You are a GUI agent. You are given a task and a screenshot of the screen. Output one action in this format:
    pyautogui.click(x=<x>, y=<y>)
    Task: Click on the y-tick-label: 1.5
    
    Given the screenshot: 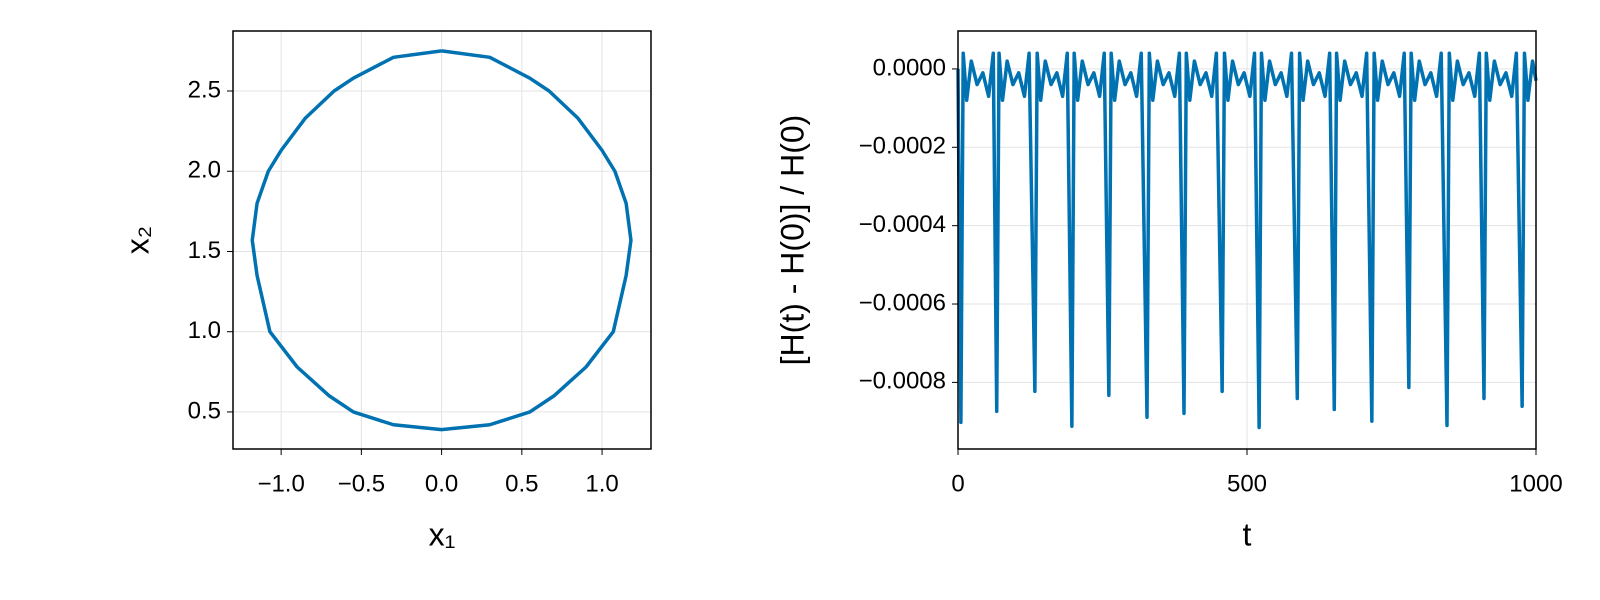 What is the action you would take?
    pyautogui.click(x=204, y=250)
    